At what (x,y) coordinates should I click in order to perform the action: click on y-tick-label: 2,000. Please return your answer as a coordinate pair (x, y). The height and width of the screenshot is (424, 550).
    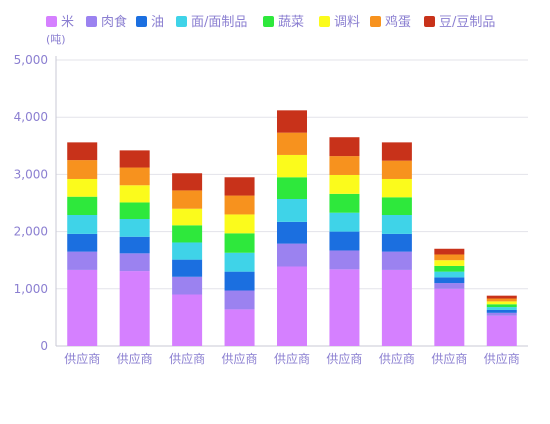
    Looking at the image, I should click on (31, 232).